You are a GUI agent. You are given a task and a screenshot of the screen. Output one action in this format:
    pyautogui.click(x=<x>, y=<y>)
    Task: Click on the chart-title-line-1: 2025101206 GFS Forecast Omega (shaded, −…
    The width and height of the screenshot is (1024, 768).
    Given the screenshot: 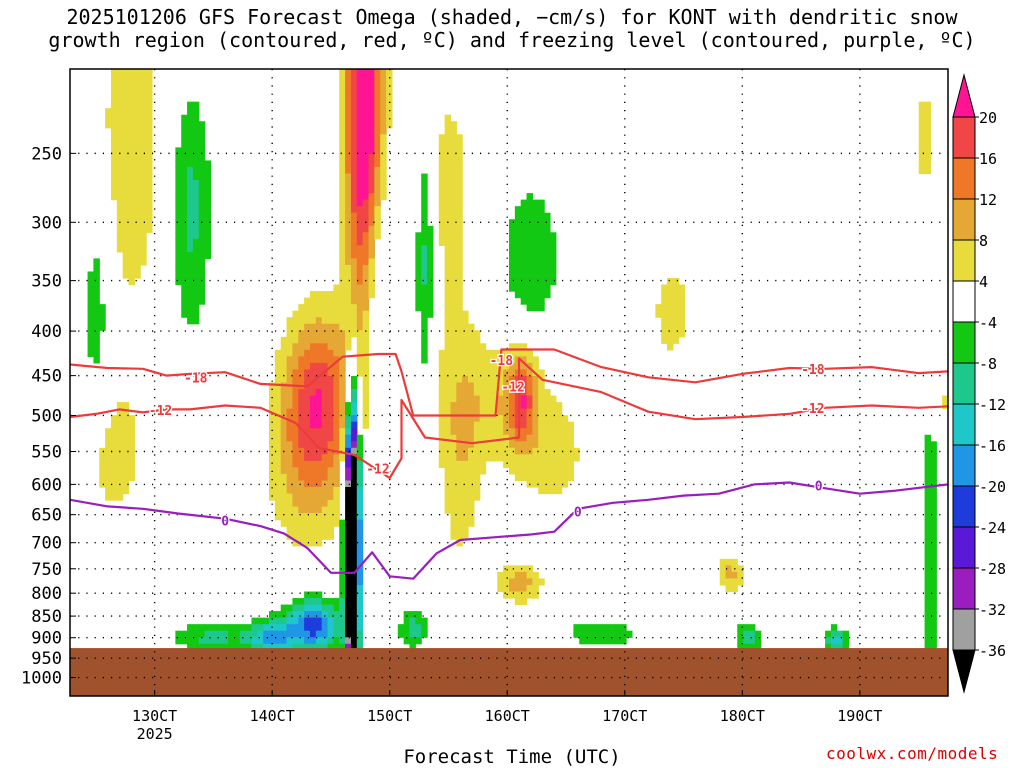 What is the action you would take?
    pyautogui.click(x=512, y=17)
    